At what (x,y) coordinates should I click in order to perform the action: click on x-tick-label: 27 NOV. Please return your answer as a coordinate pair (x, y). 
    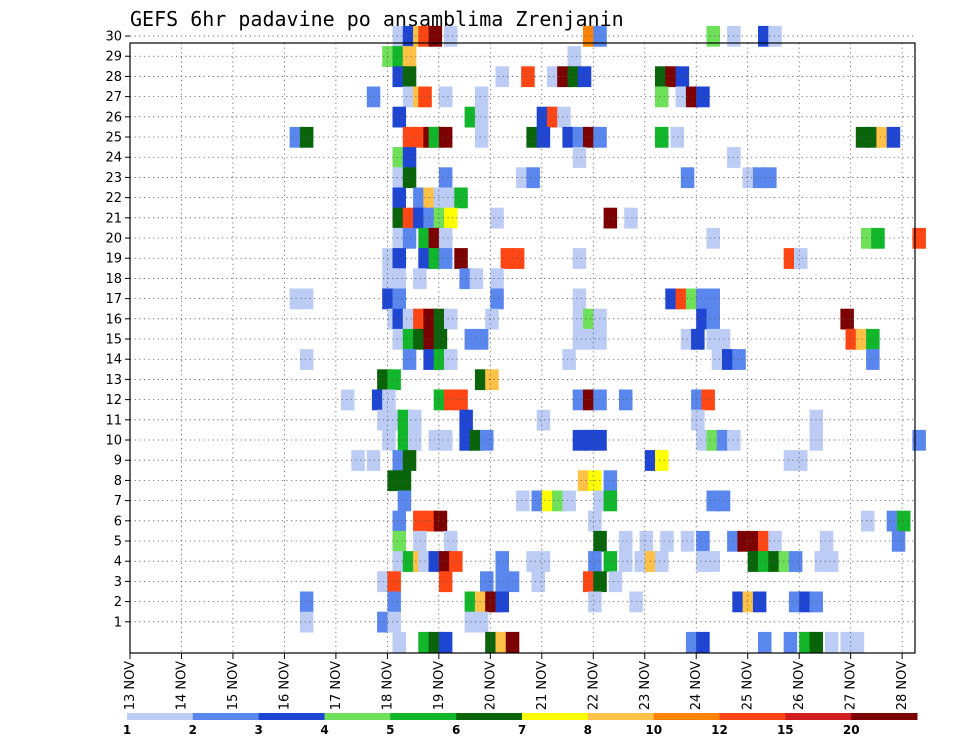
    Looking at the image, I should click on (851, 685).